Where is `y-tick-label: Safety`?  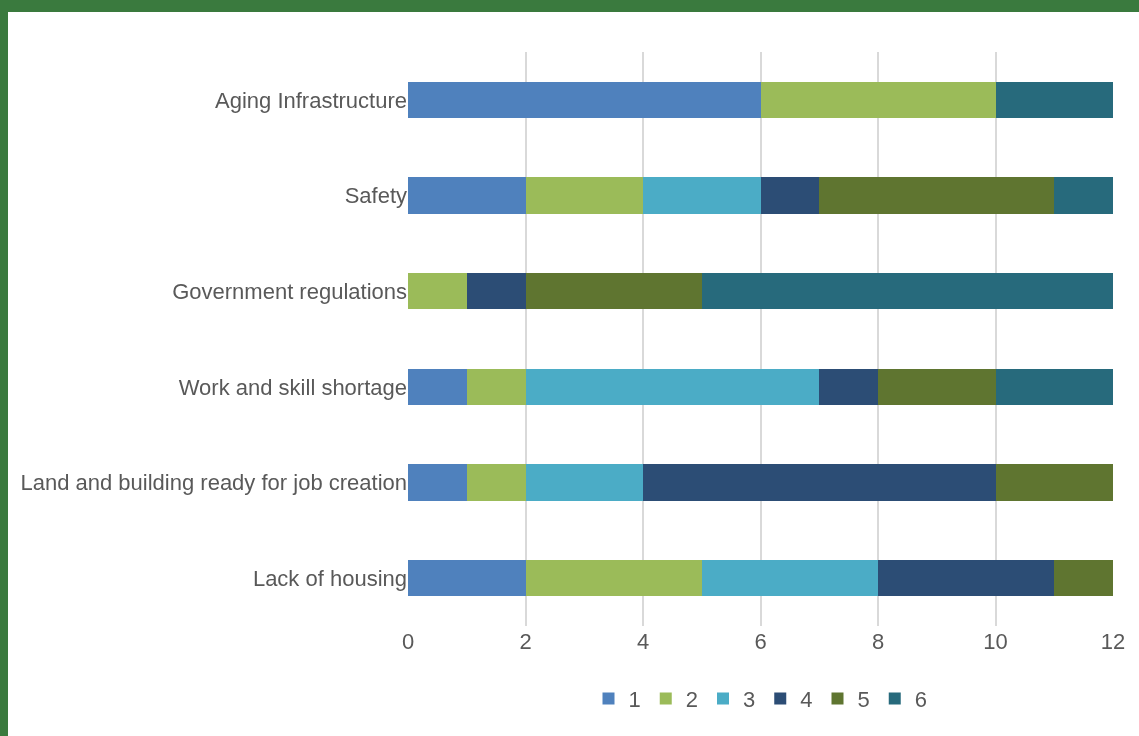 y-tick-label: Safety is located at coordinates (375, 196).